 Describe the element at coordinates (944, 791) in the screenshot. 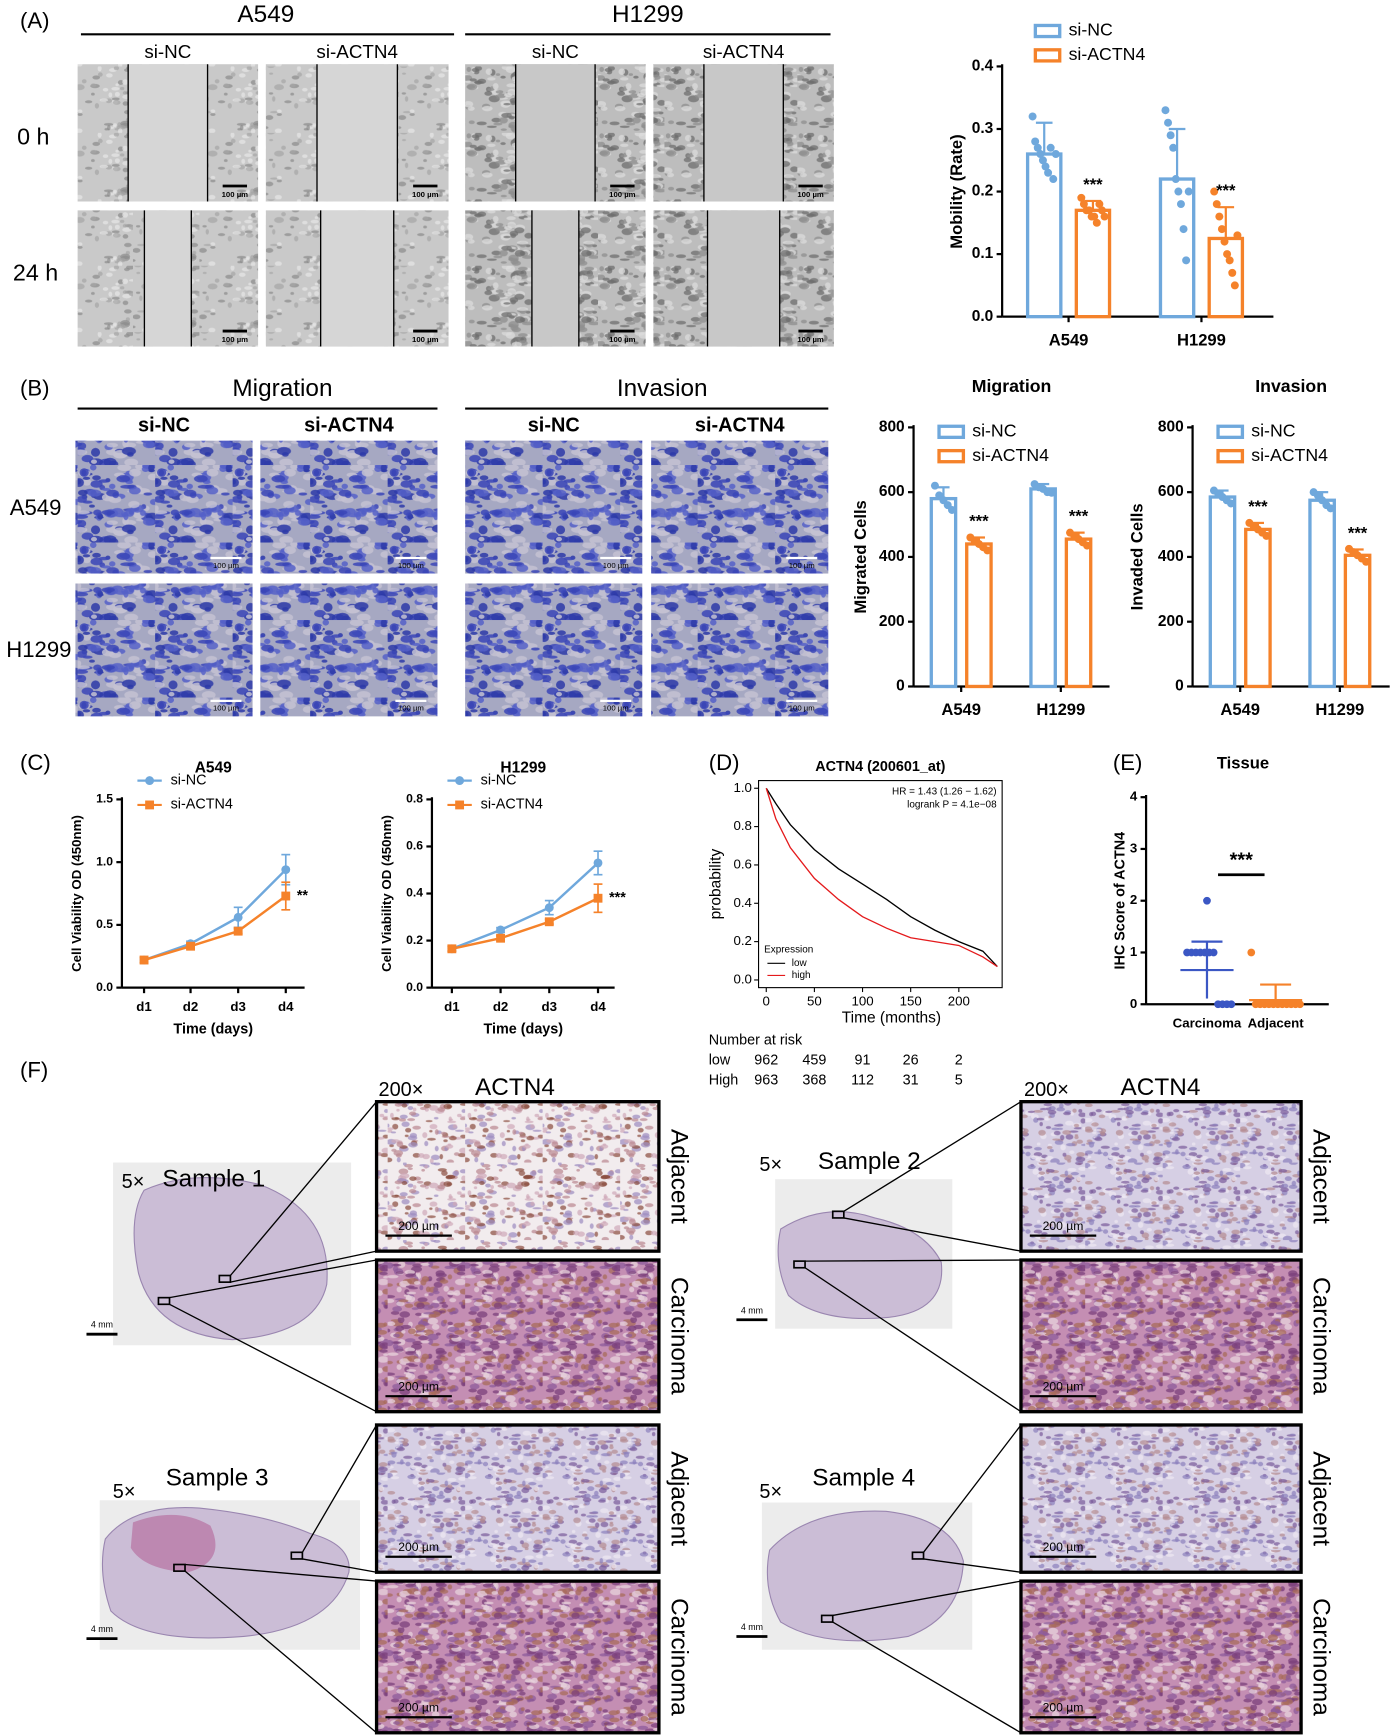

I see `annotation: HR = 1.43 (1.26 − 1.62)` at that location.